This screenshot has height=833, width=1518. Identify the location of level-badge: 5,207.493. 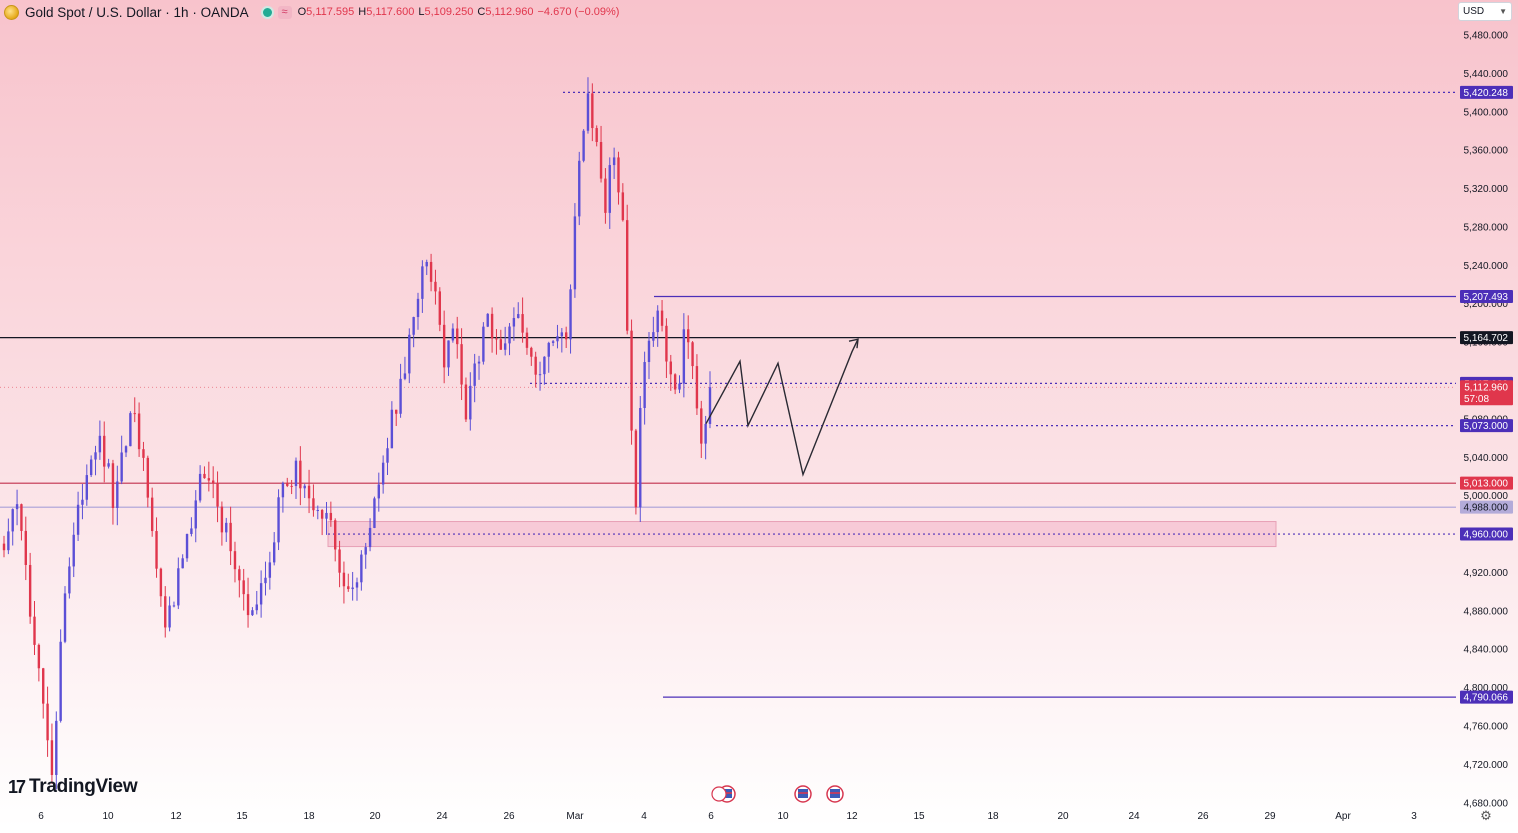
(1486, 297).